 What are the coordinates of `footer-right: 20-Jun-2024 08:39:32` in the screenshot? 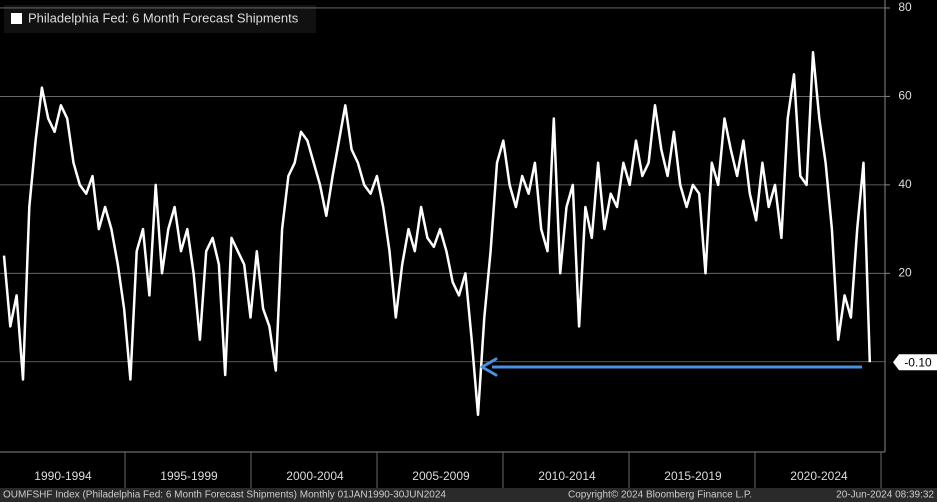 It's located at (885, 495).